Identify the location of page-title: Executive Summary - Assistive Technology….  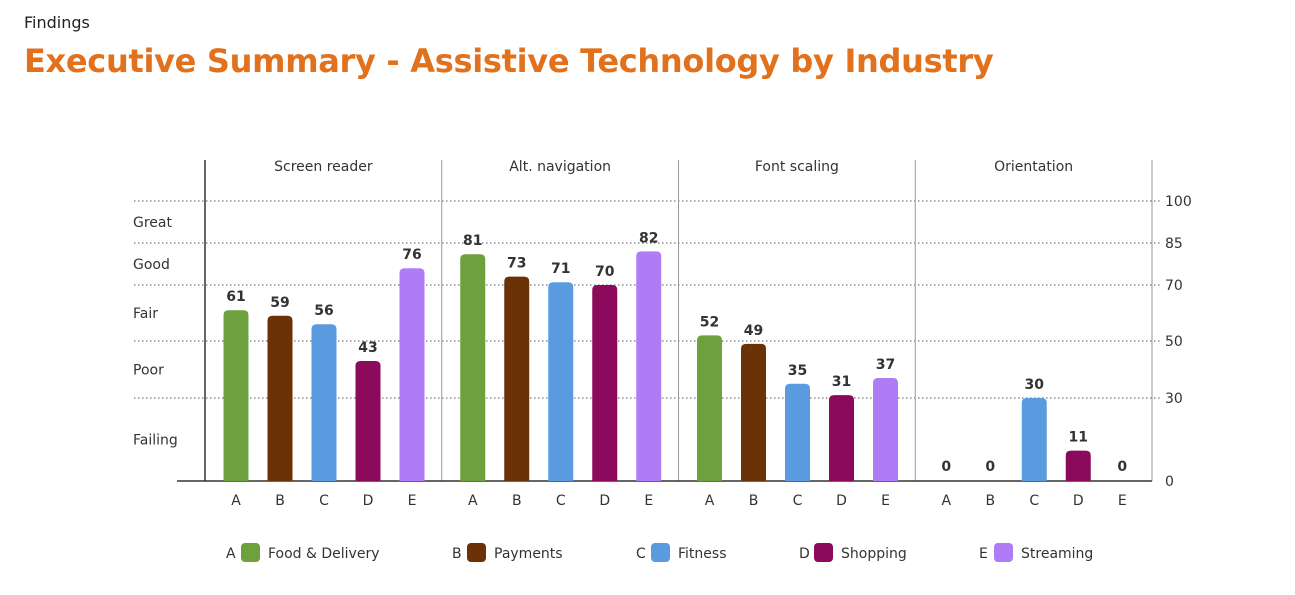
(509, 61).